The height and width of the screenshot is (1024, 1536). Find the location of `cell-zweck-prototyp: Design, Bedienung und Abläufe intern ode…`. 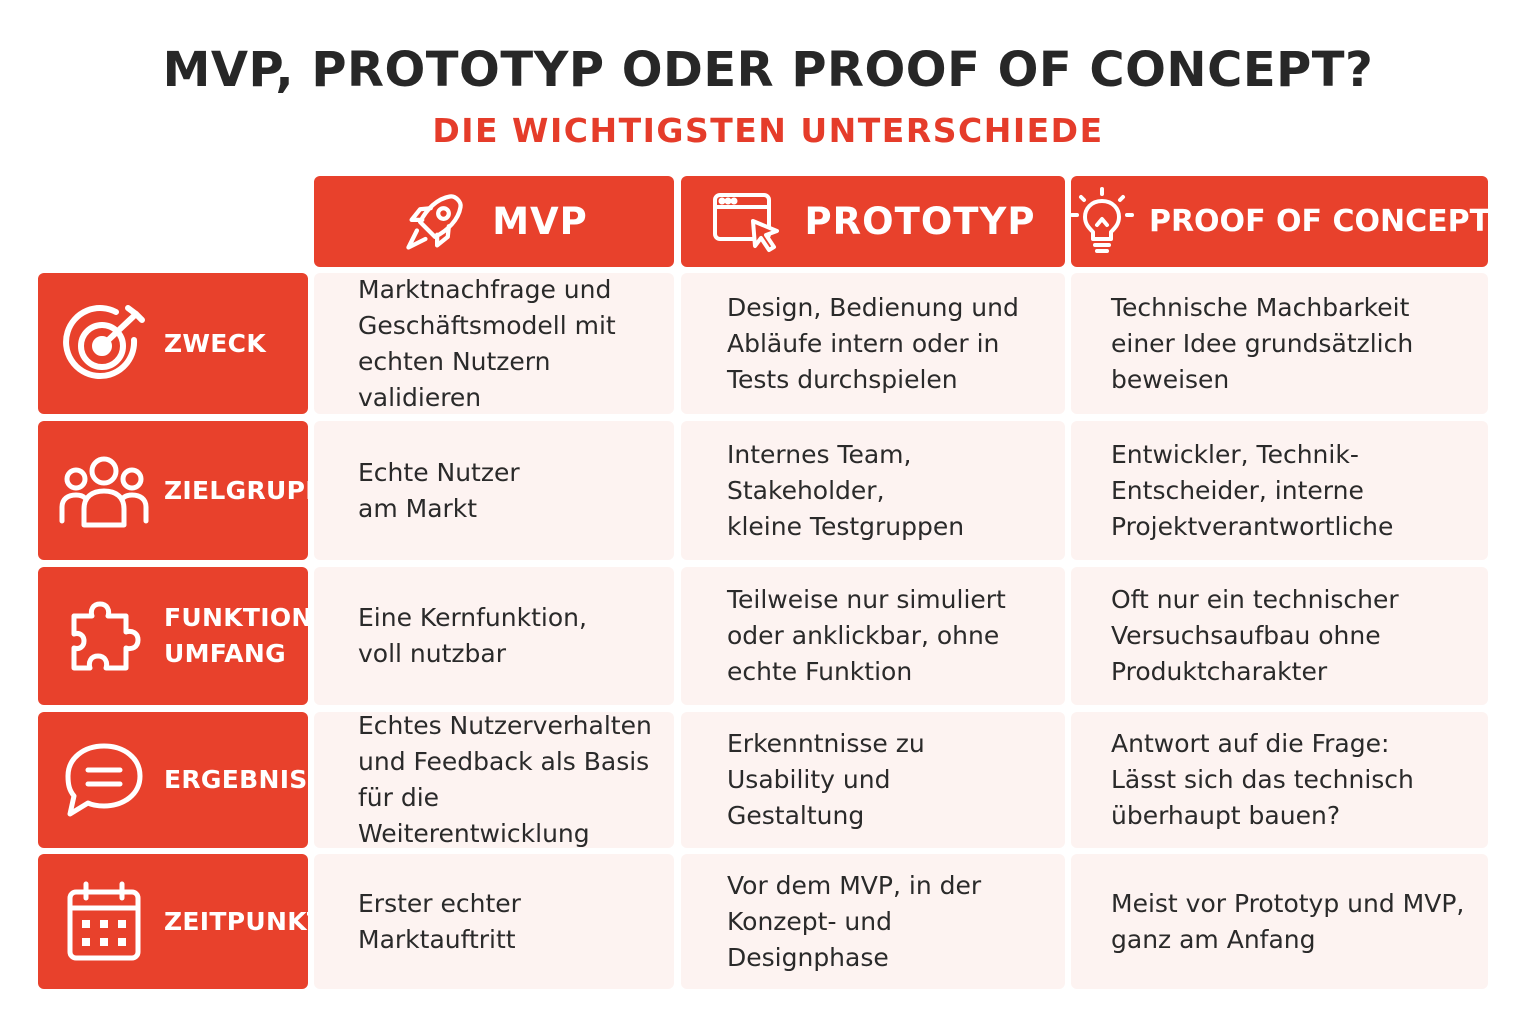

cell-zweck-prototyp: Design, Bedienung und Abläufe intern ode… is located at coordinates (873, 343).